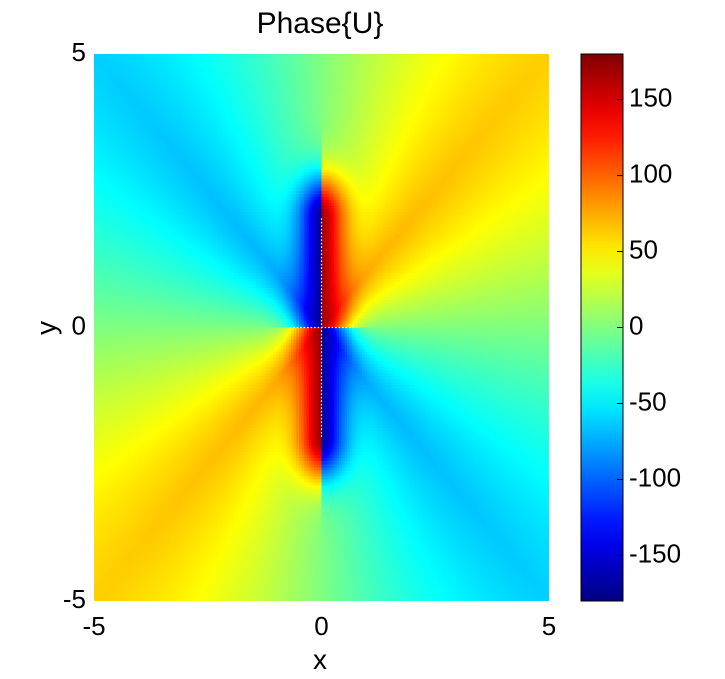  What do you see at coordinates (320, 659) in the screenshot?
I see `x-axis-label: x` at bounding box center [320, 659].